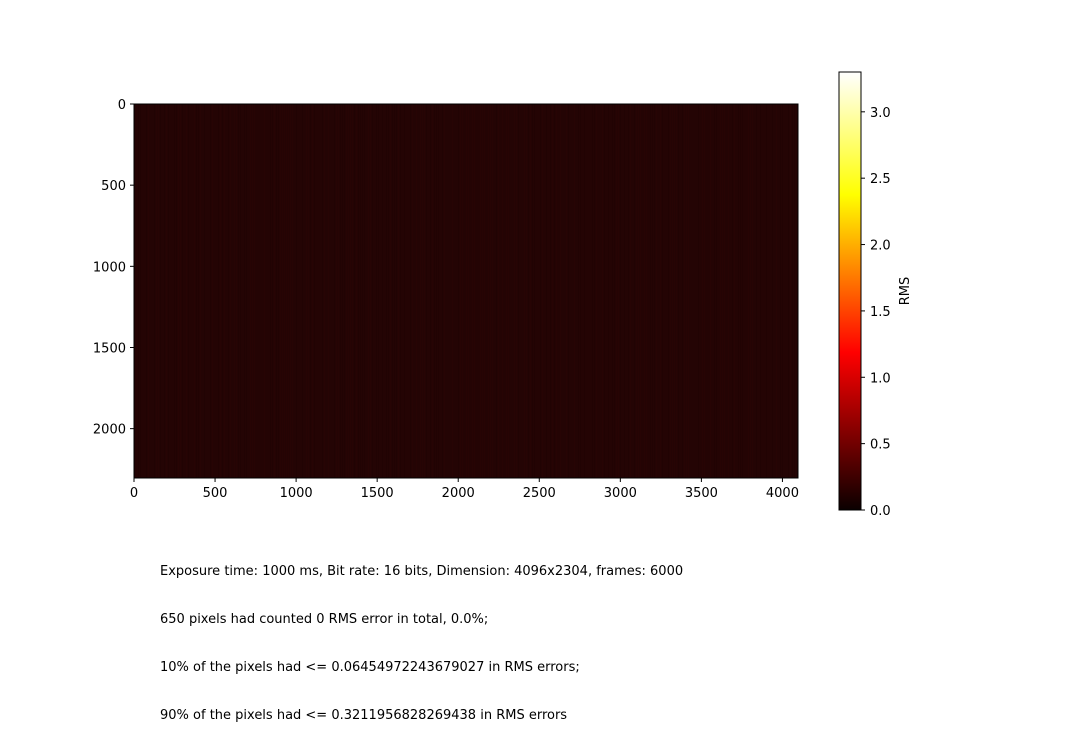 This screenshot has height=740, width=1070. What do you see at coordinates (701, 493) in the screenshot?
I see `x-tick-label: 3500` at bounding box center [701, 493].